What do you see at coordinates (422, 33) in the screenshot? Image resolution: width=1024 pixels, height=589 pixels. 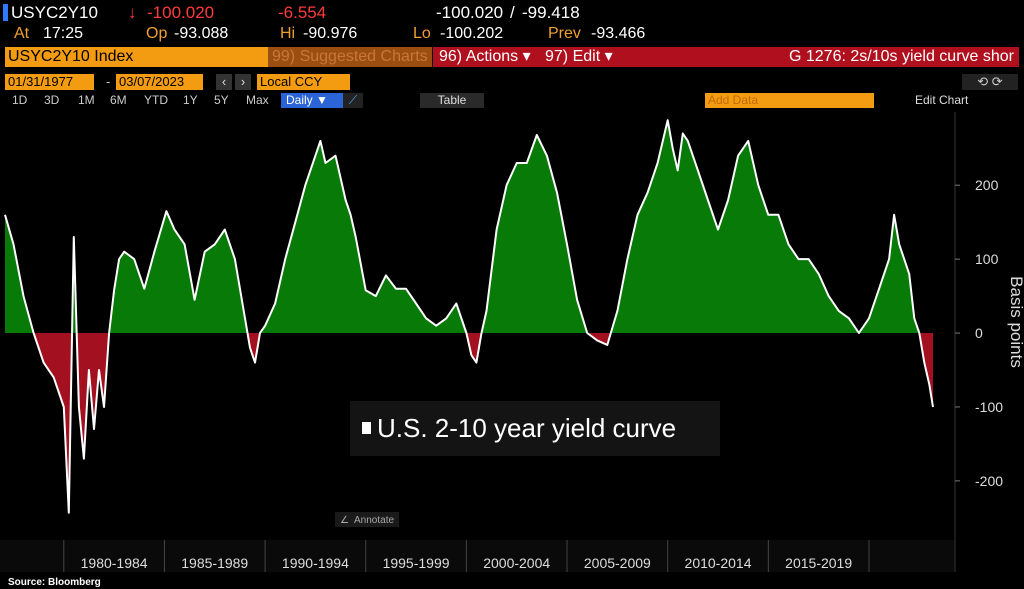 I see `stat-label: Lo` at bounding box center [422, 33].